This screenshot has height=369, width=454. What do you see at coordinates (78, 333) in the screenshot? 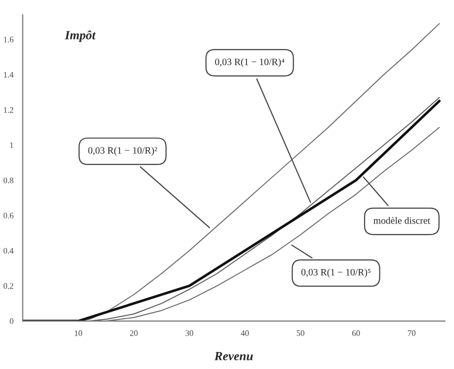
I see `x-tick-label: 10` at bounding box center [78, 333].